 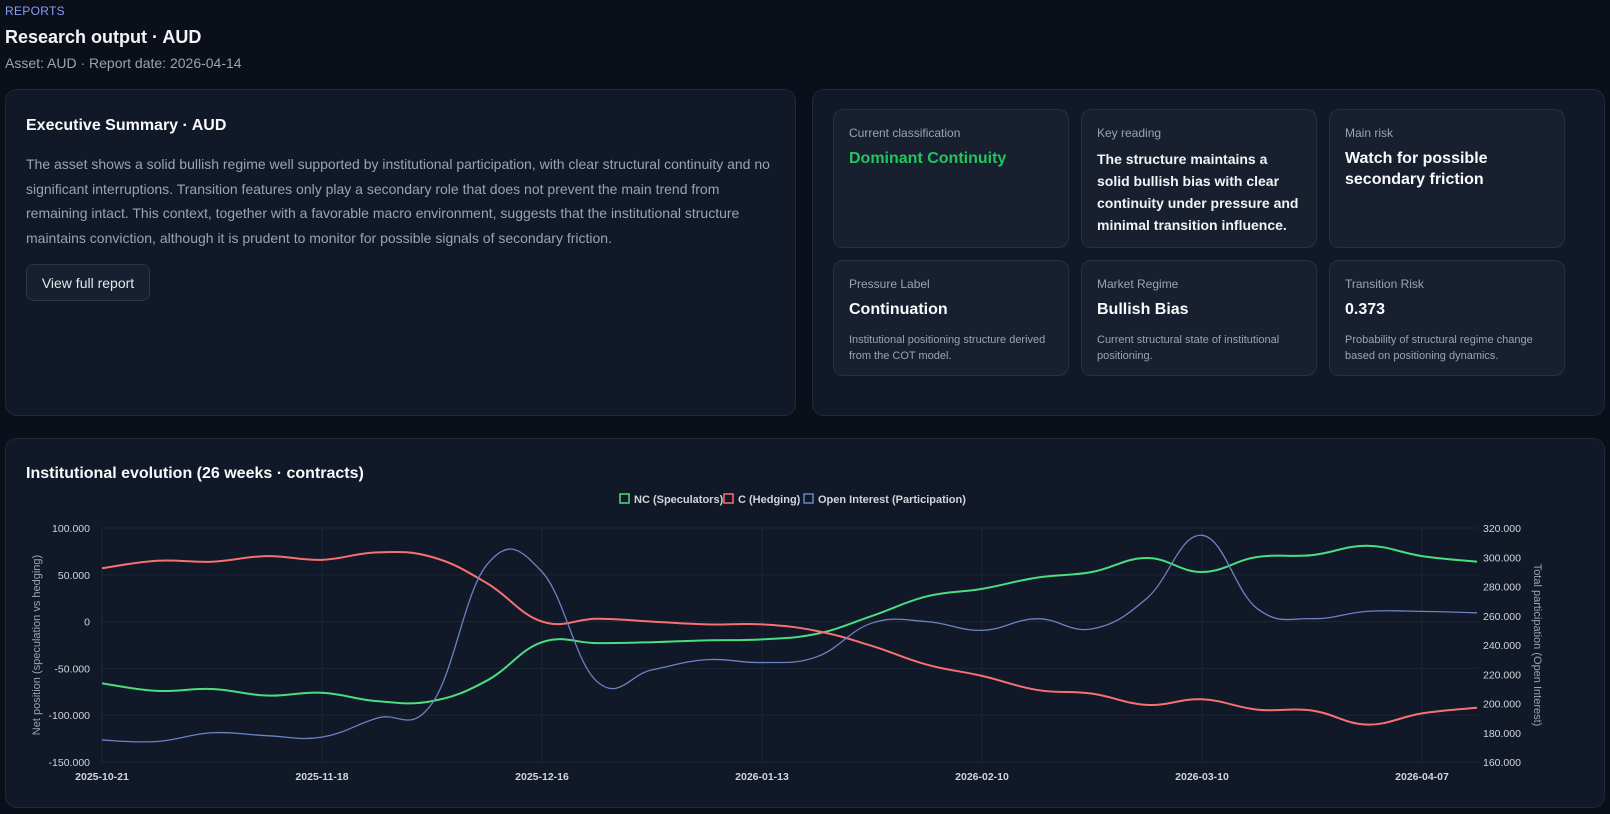 What do you see at coordinates (1416, 169) in the screenshot?
I see `main-risk-value: Watch for possible secondary friction` at bounding box center [1416, 169].